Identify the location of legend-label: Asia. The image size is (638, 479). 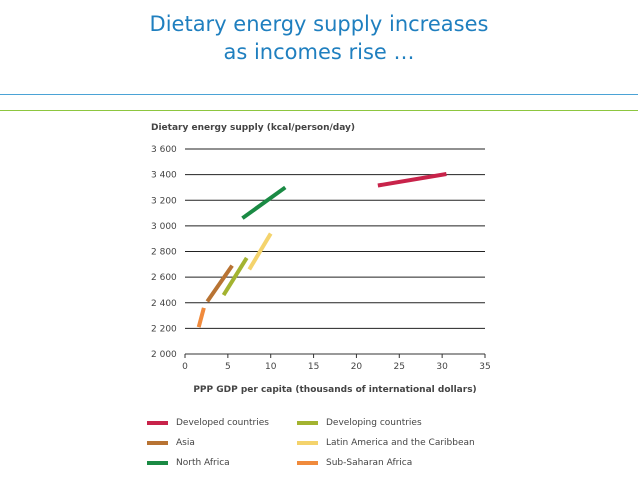
(185, 443).